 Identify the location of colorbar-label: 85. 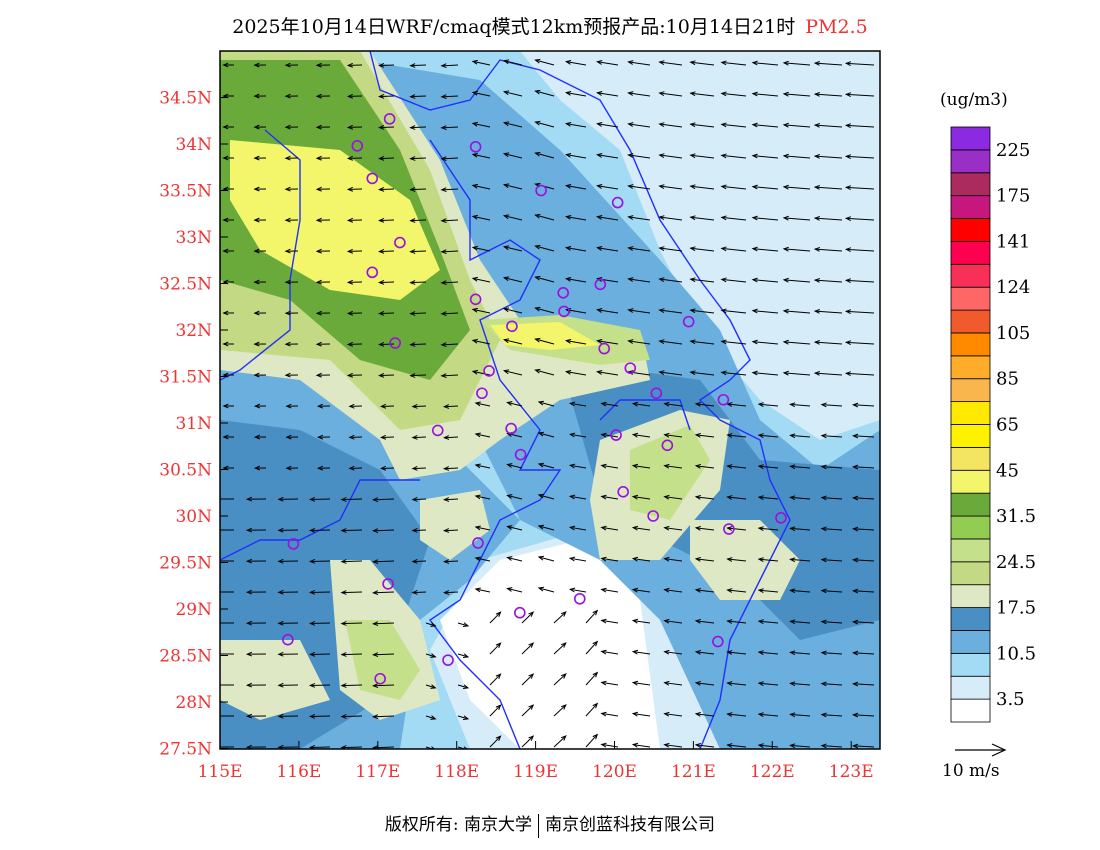
(1007, 379).